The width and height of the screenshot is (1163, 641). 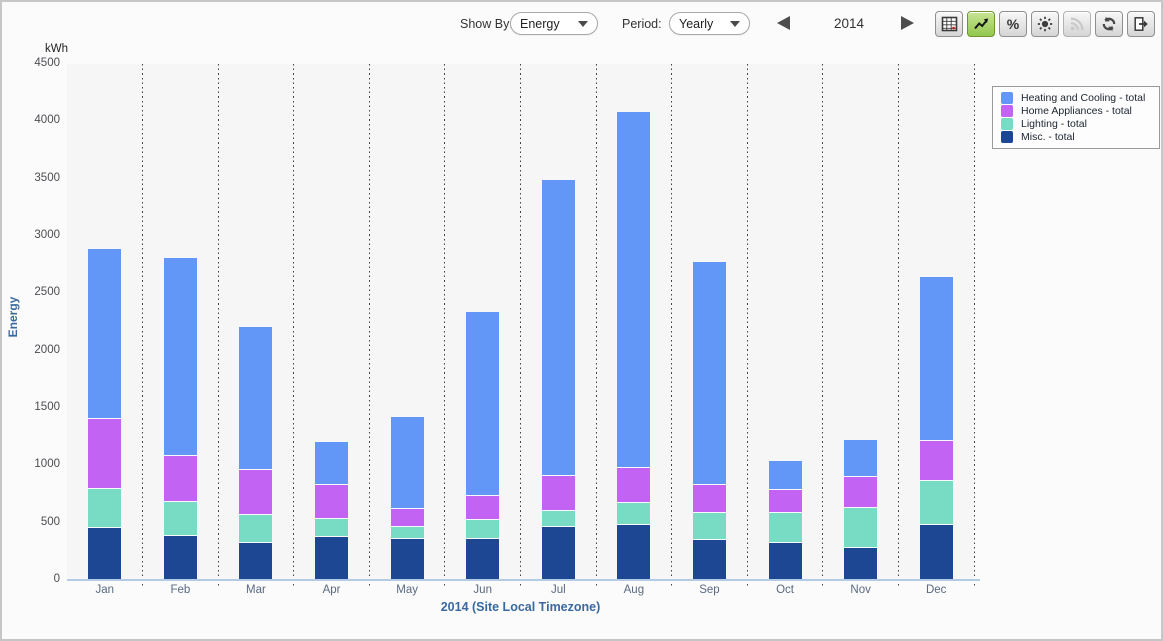 I want to click on stacked-bar-dec, so click(x=936, y=322).